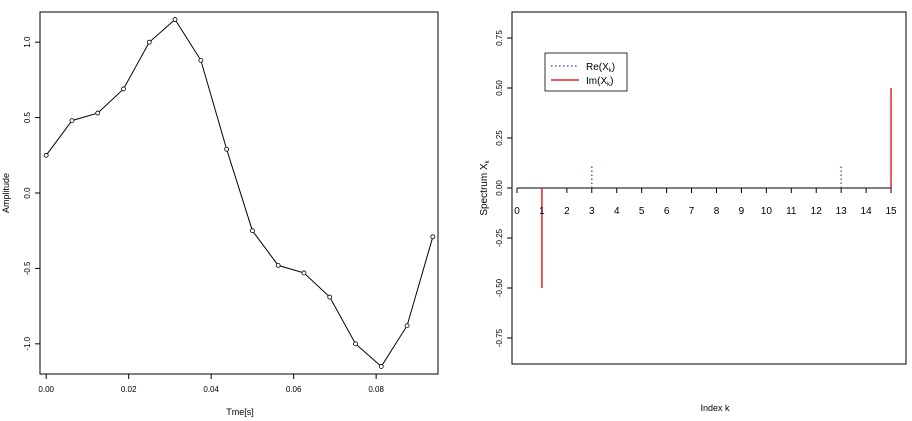 The image size is (912, 421). Describe the element at coordinates (485, 187) in the screenshot. I see `y-axis-label: Spectrum Xk` at that location.